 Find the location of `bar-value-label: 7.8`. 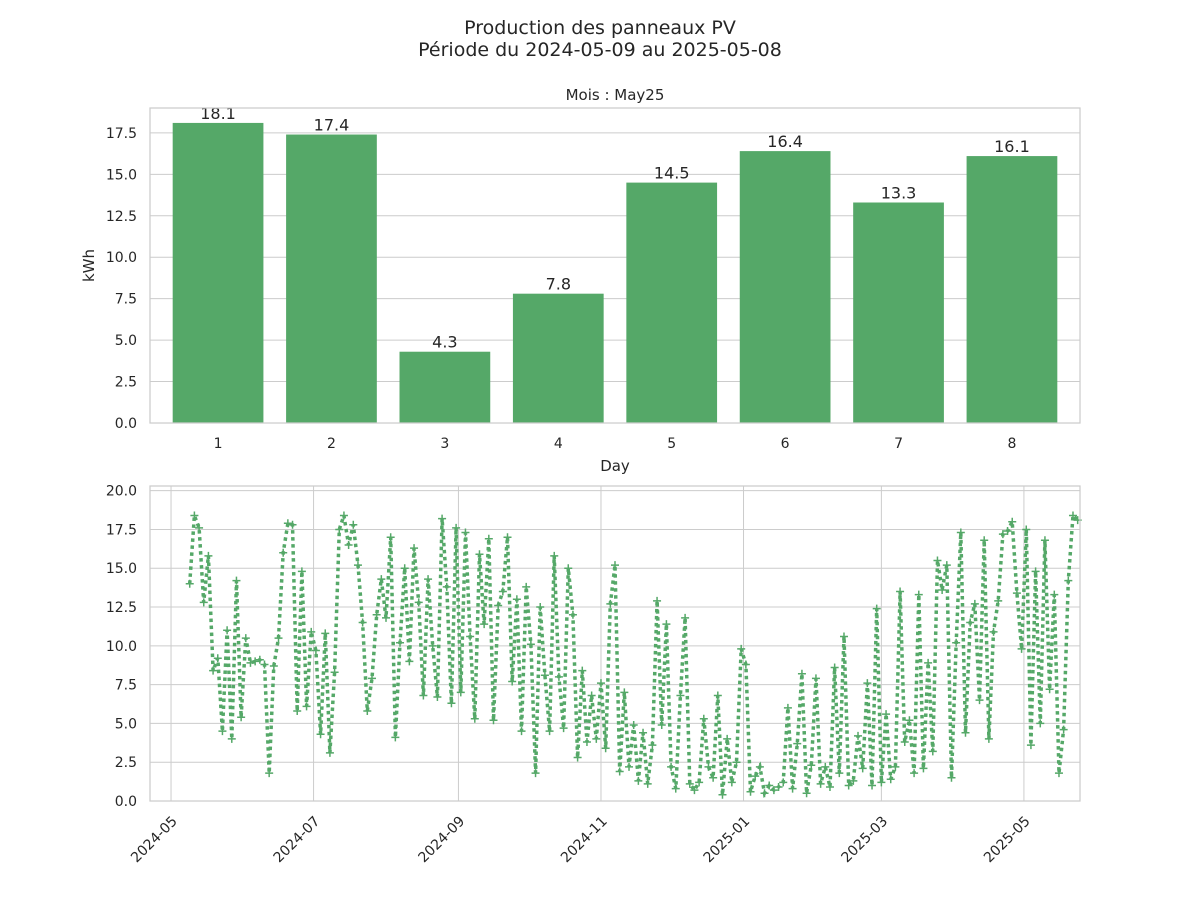

bar-value-label: 7.8 is located at coordinates (558, 284).